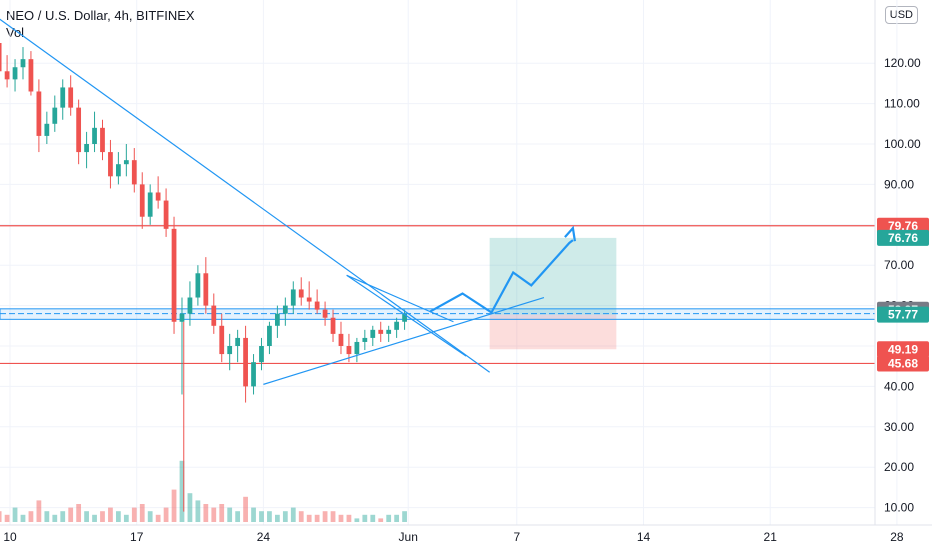  What do you see at coordinates (100, 15) in the screenshot?
I see `chart-title: NEO / U.S. Dollar, 4h, BITFINEX` at bounding box center [100, 15].